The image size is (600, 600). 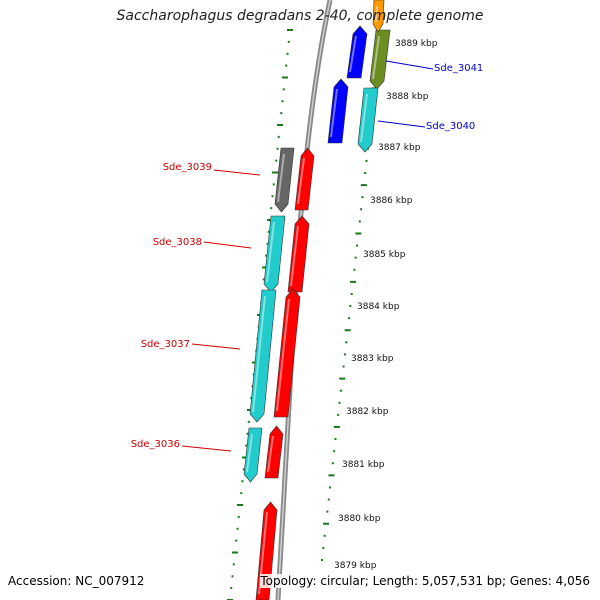 I want to click on gene-blue-lower-body, so click(x=338, y=111).